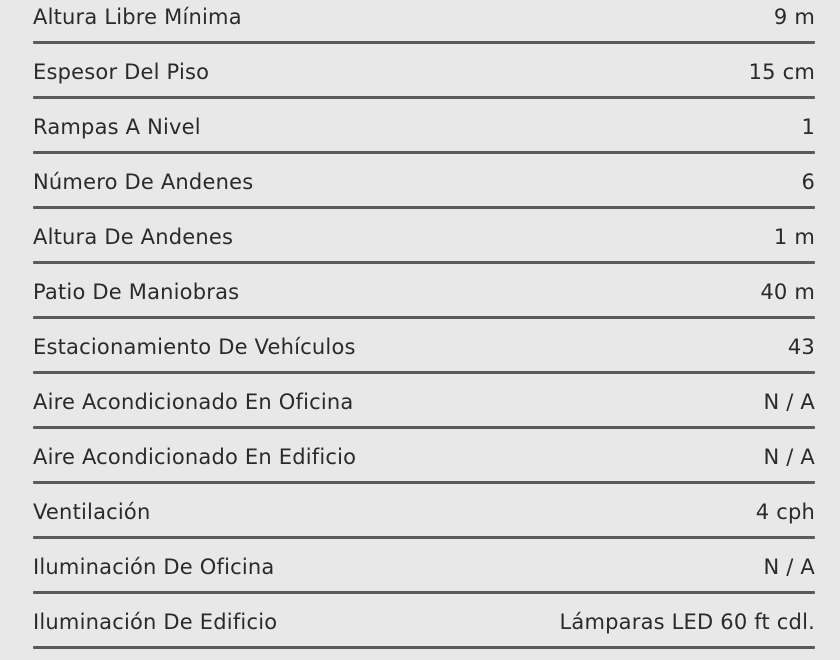 The image size is (840, 660). What do you see at coordinates (133, 237) in the screenshot?
I see `spec-label: Altura De Andenes` at bounding box center [133, 237].